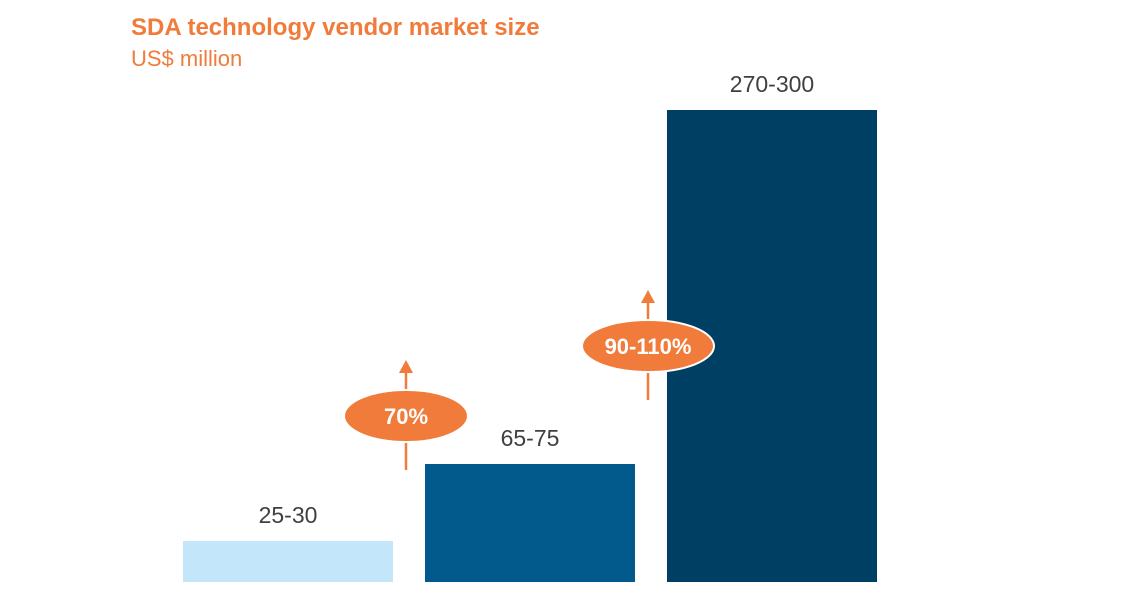 Image resolution: width=1130 pixels, height=591 pixels. I want to click on bar-value-label-1: 25-30, so click(288, 515).